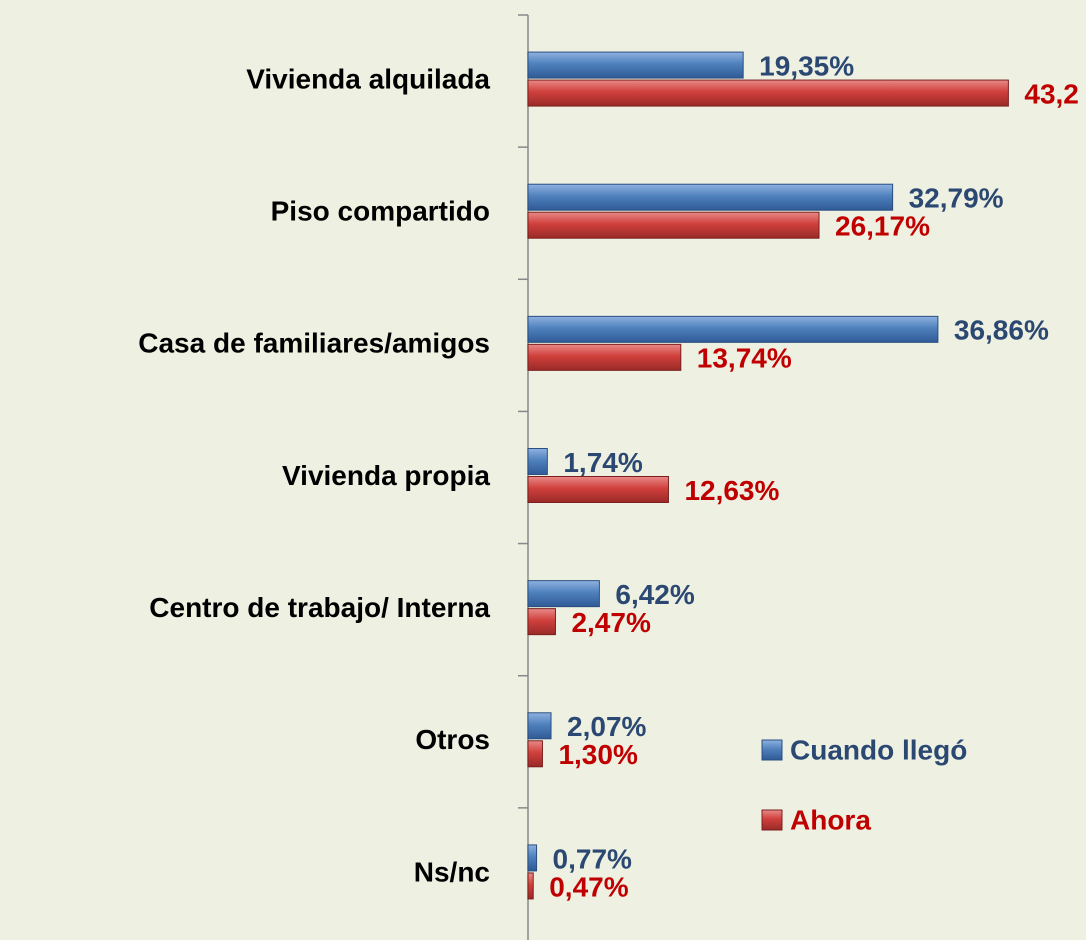  What do you see at coordinates (368, 78) in the screenshot?
I see `category-label: Vivienda alquilada` at bounding box center [368, 78].